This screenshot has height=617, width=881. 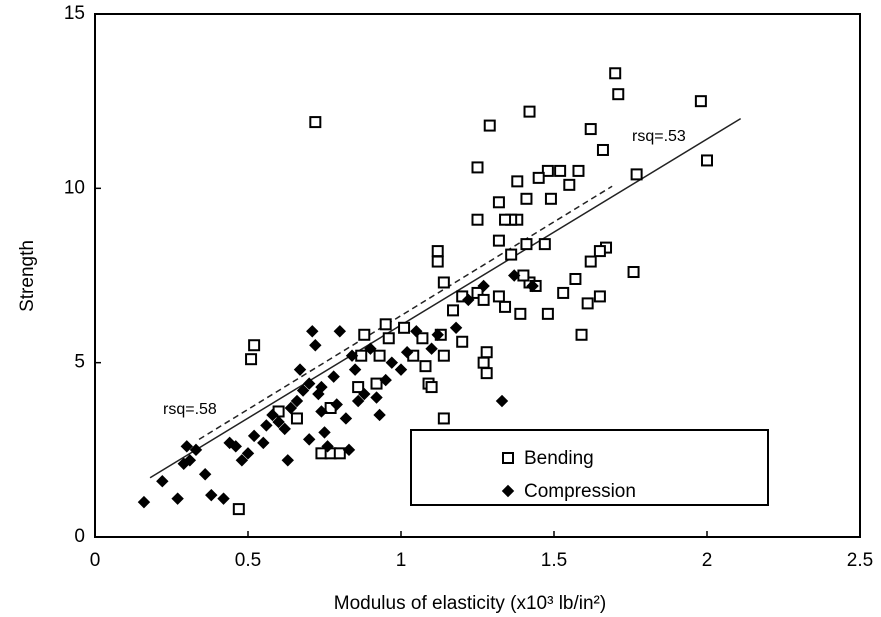 What do you see at coordinates (860, 560) in the screenshot?
I see `x-tick-label: 2.5` at bounding box center [860, 560].